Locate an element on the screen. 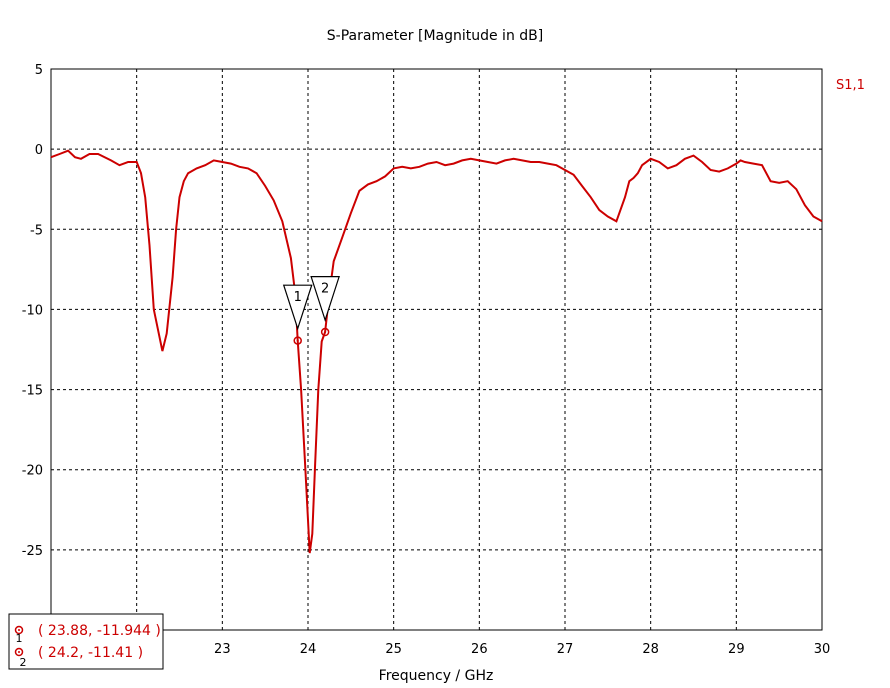 The height and width of the screenshot is (688, 890). marker-number: 1 is located at coordinates (298, 297).